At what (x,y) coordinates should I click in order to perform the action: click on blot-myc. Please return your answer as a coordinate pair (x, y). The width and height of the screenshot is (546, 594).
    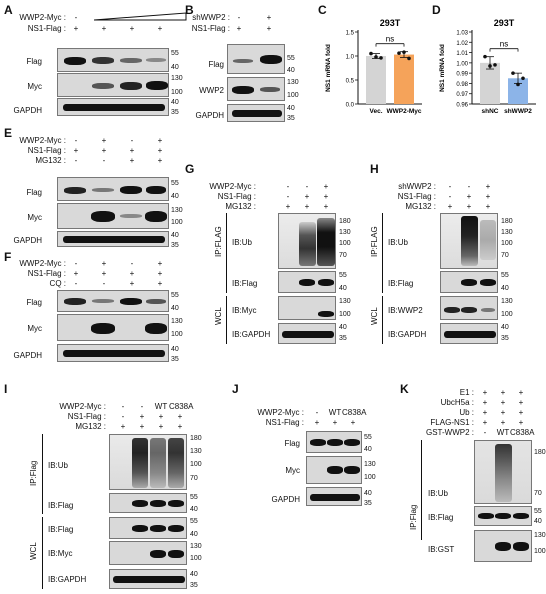
    Looking at the image, I should click on (307, 308).